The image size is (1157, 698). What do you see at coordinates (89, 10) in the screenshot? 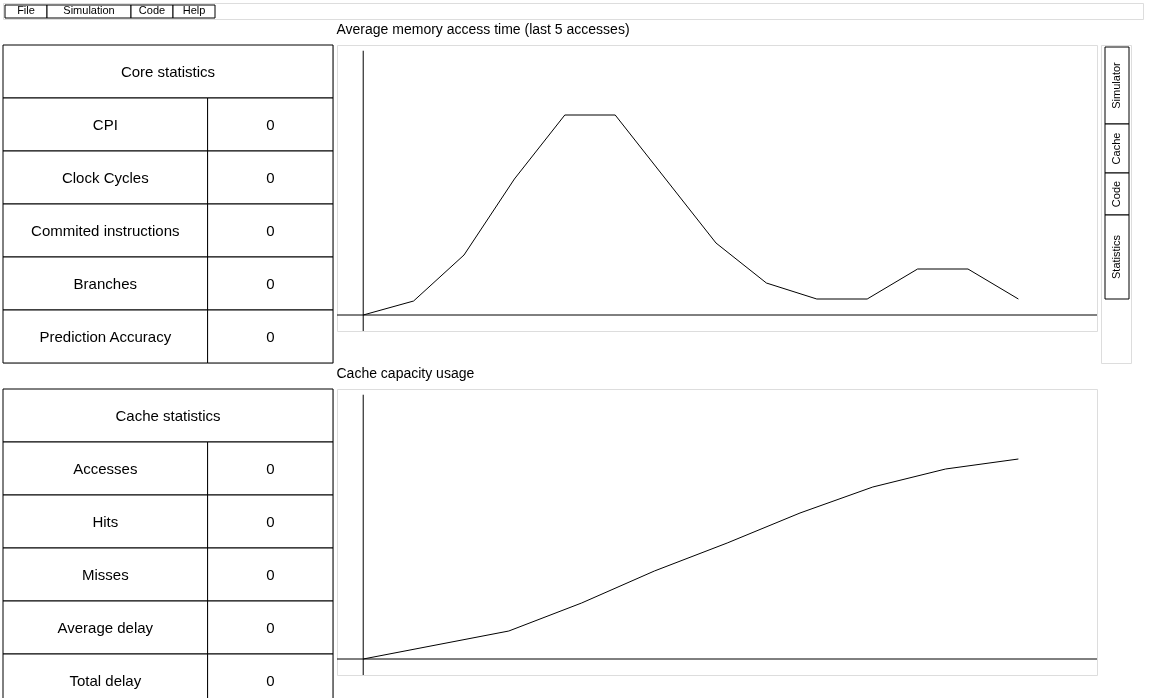
I see `text: Simulation` at bounding box center [89, 10].